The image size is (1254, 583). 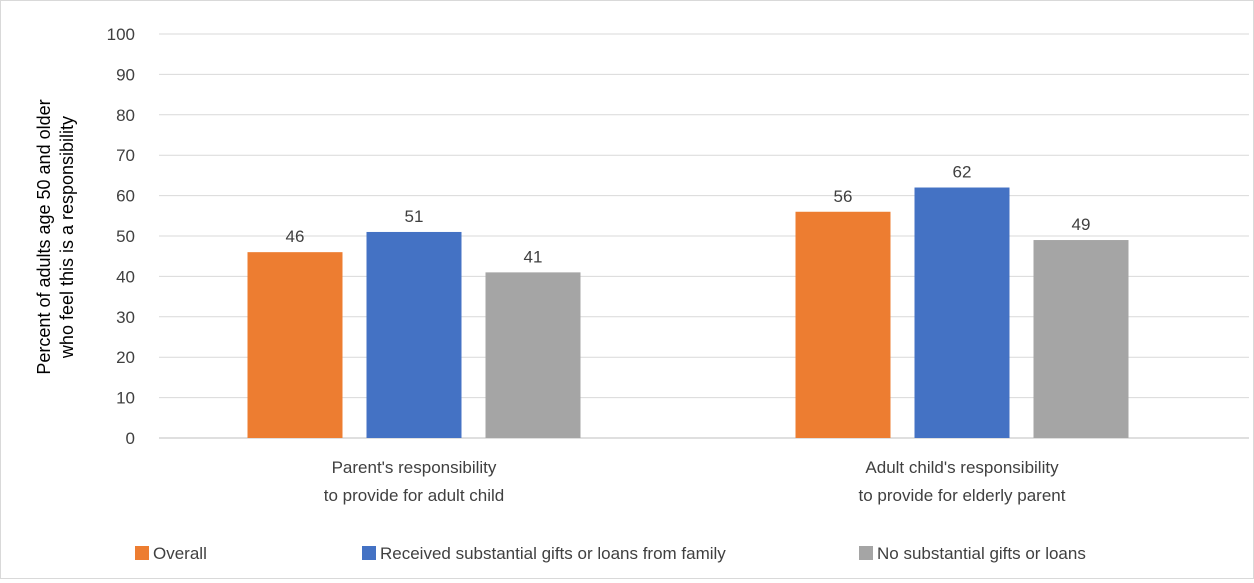 What do you see at coordinates (1081, 224) in the screenshot?
I see `data-label: 49` at bounding box center [1081, 224].